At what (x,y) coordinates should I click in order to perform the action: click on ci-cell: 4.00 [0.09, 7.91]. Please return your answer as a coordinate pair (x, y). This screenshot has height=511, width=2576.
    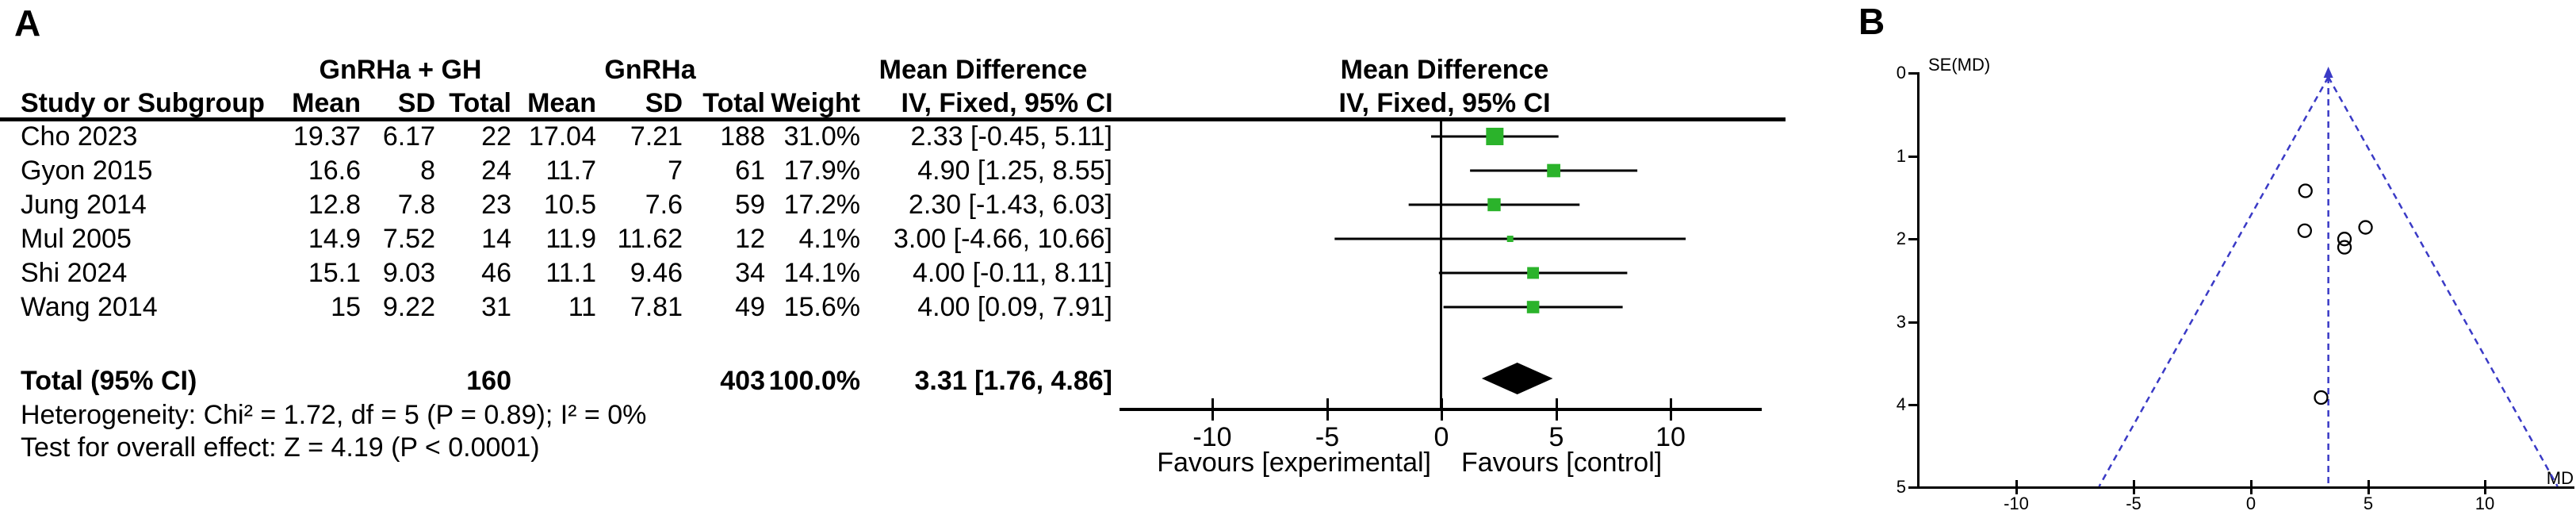
    Looking at the image, I should click on (1014, 307).